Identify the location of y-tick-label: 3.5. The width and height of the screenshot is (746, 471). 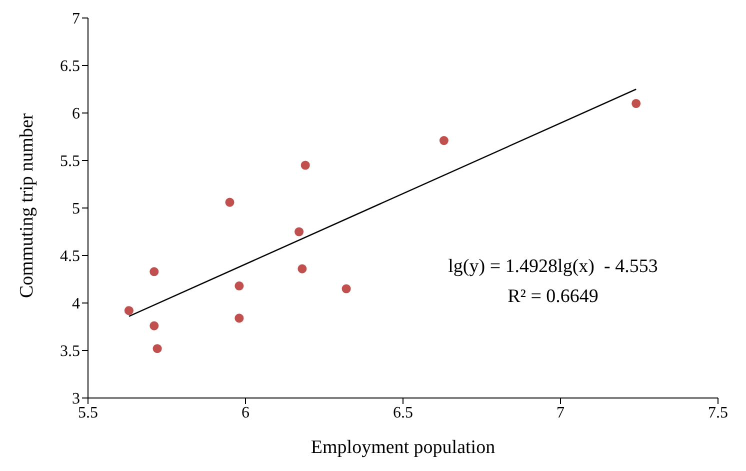
(70, 351).